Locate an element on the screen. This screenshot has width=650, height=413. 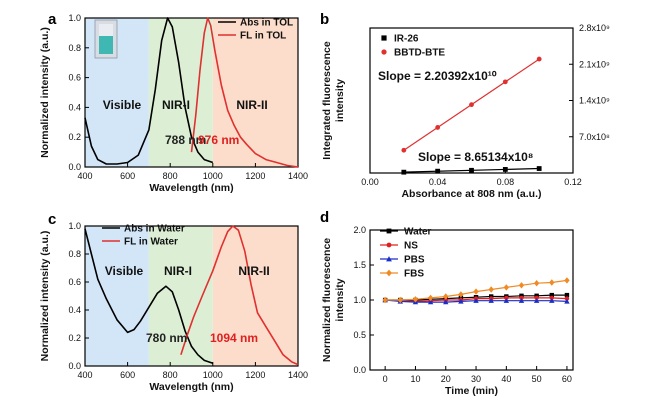
y-tick-label: 7.0x10⁸ is located at coordinates (594, 137).